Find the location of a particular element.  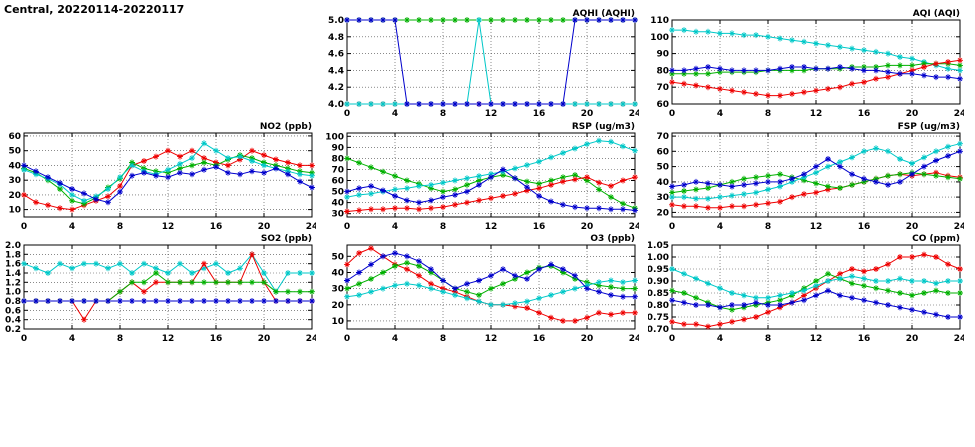

svg-text: 1.2 is located at coordinates (13, 283).